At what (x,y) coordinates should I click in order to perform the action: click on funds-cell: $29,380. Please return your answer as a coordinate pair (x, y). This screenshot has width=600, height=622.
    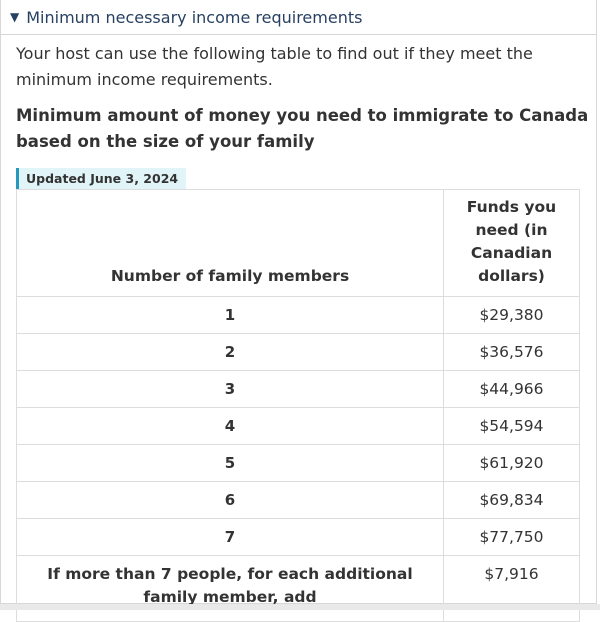
    Looking at the image, I should click on (511, 315).